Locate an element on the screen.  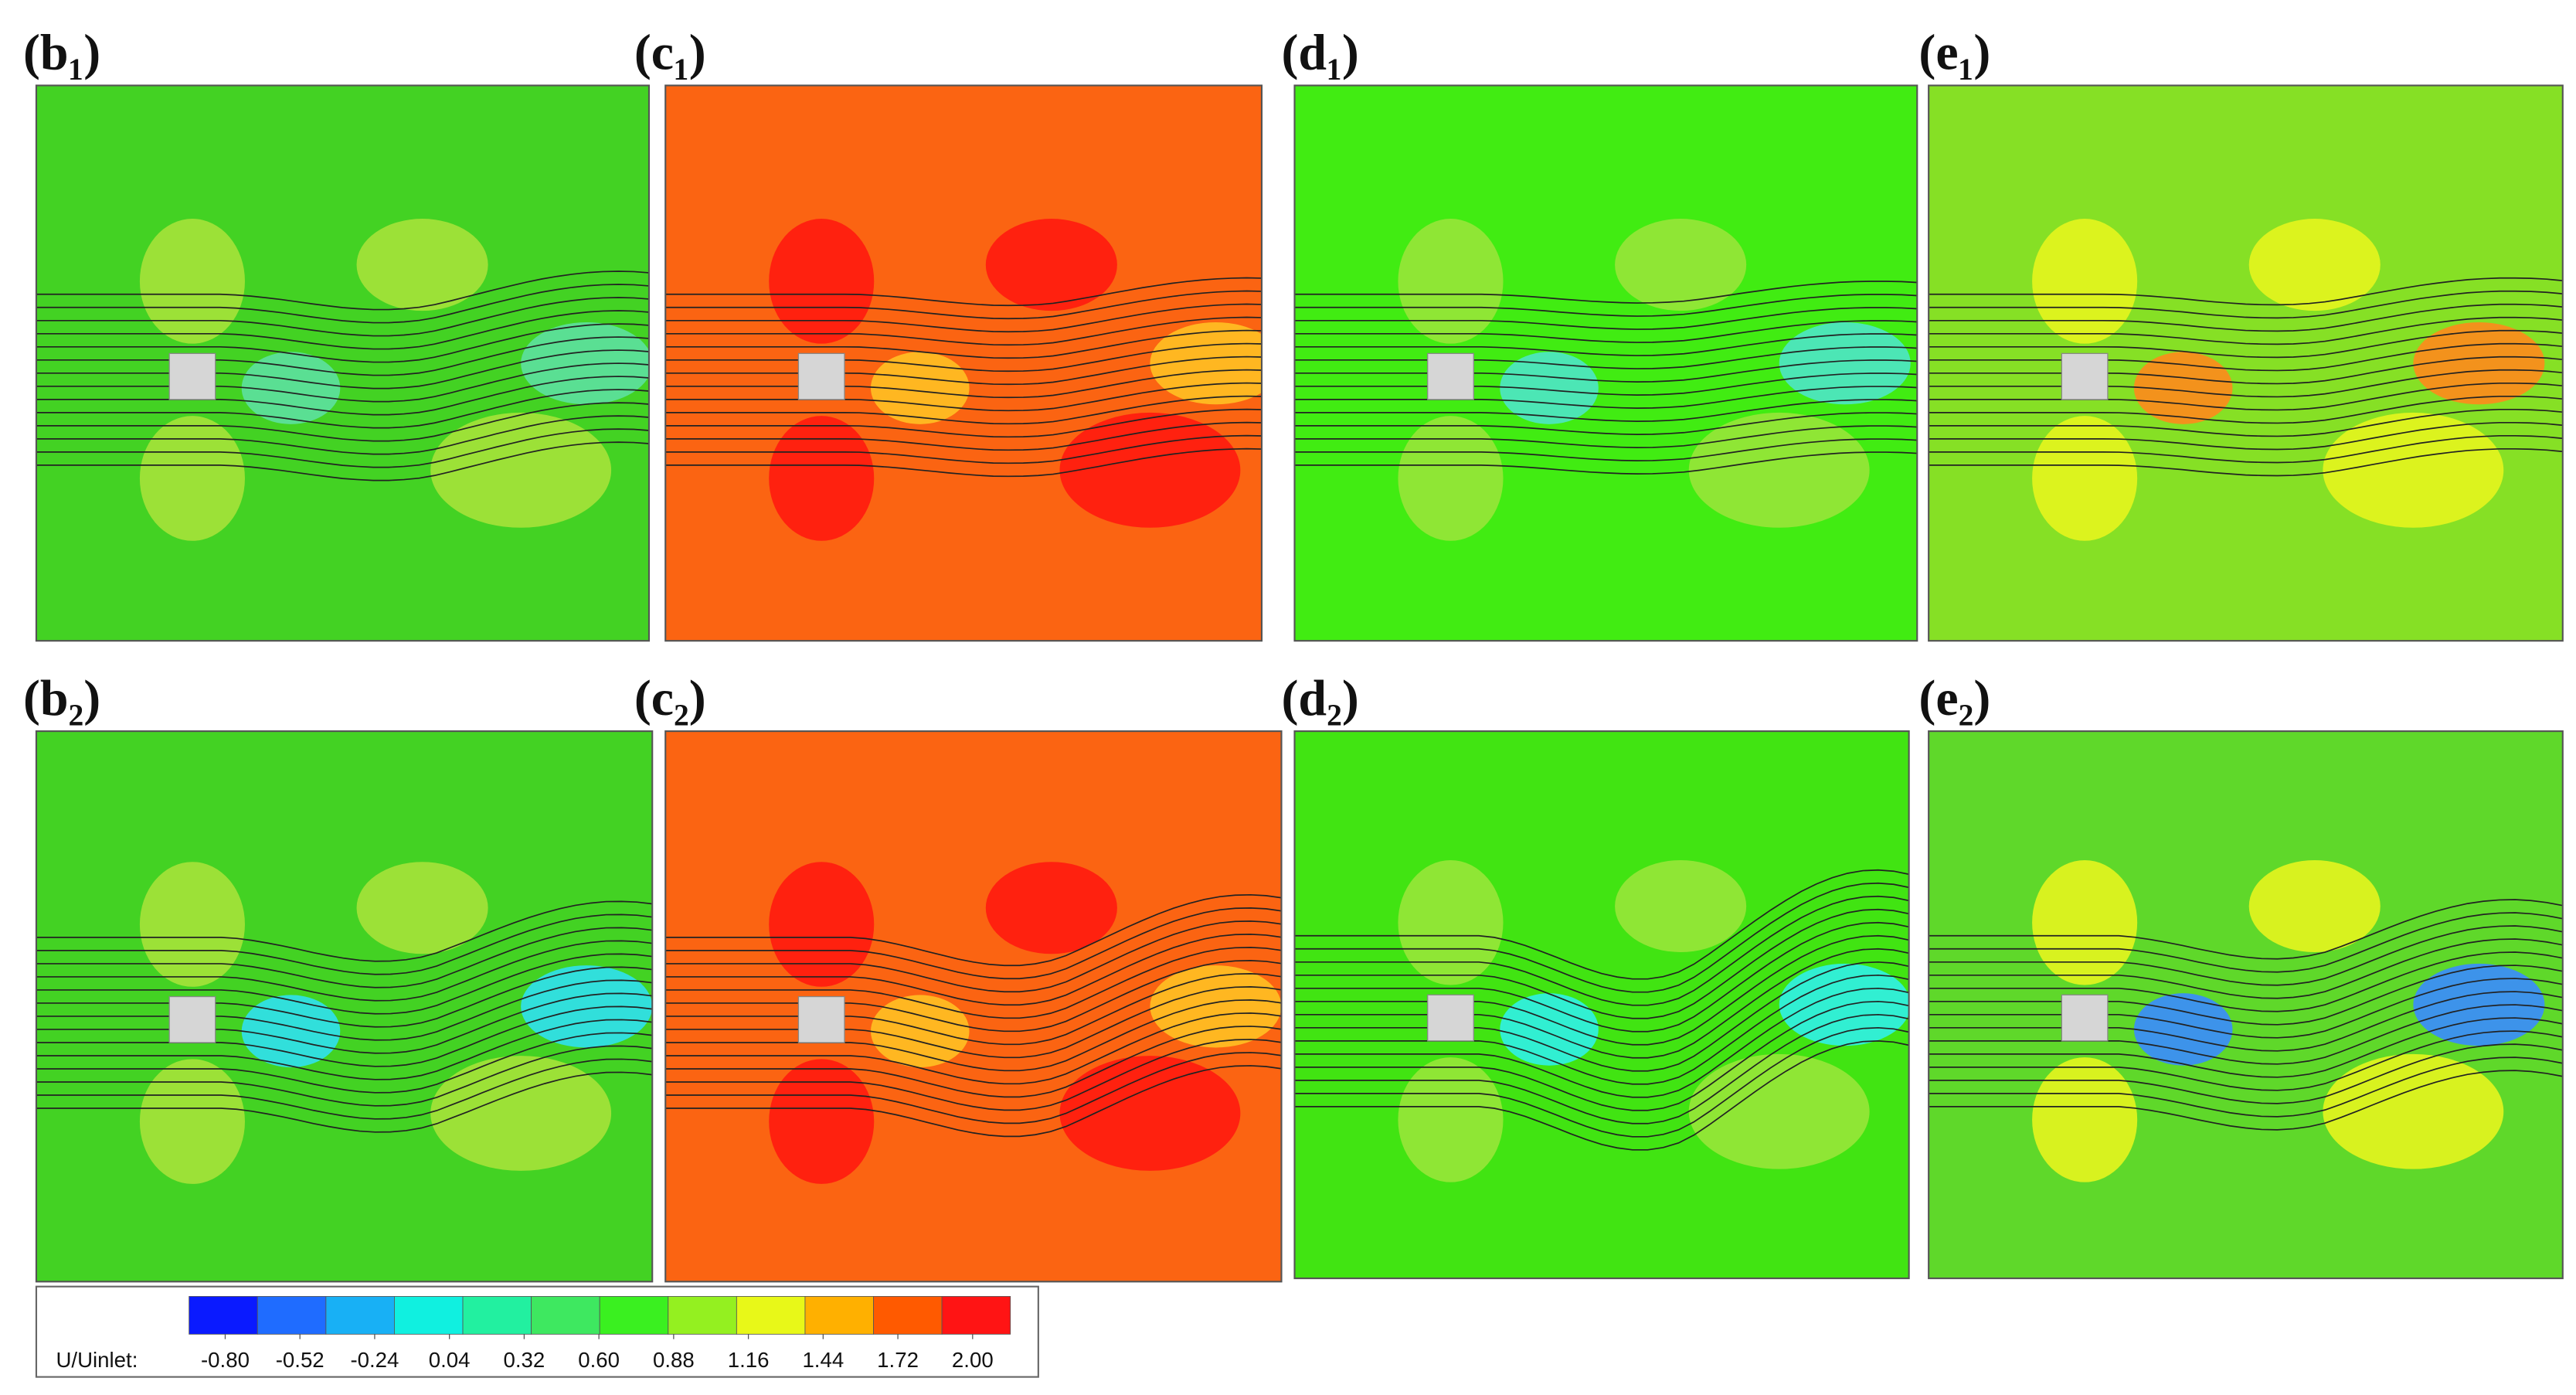
colorbar-tick-label: 0.60 is located at coordinates (599, 1360).